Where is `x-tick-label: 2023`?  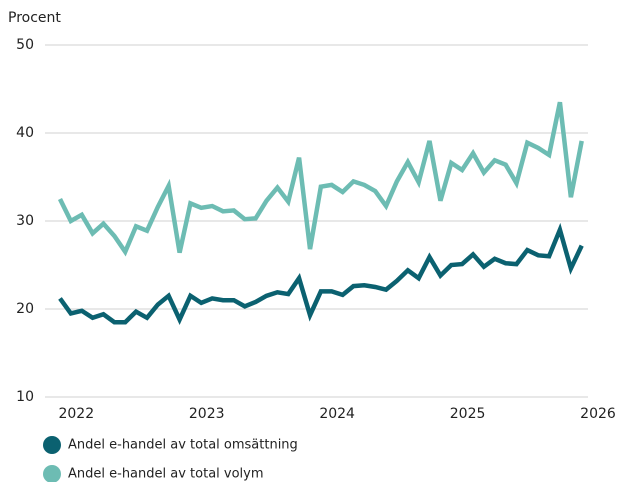 x-tick-label: 2023 is located at coordinates (207, 414).